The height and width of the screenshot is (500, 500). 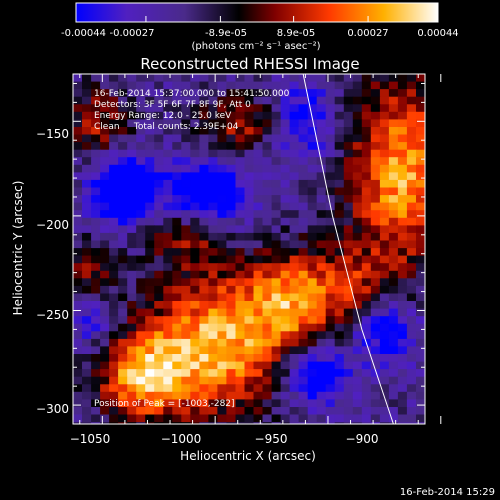 What do you see at coordinates (437, 33) in the screenshot?
I see `colorbar-tick-label: 0.00044` at bounding box center [437, 33].